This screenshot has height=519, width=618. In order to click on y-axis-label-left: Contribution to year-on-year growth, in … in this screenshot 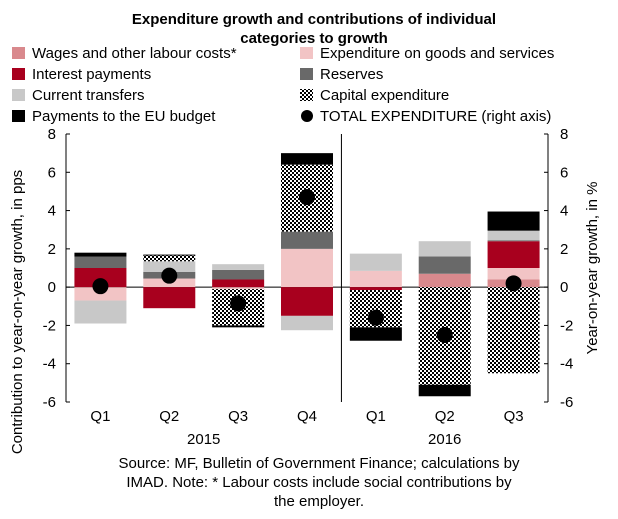, I will do `click(17, 312)`.